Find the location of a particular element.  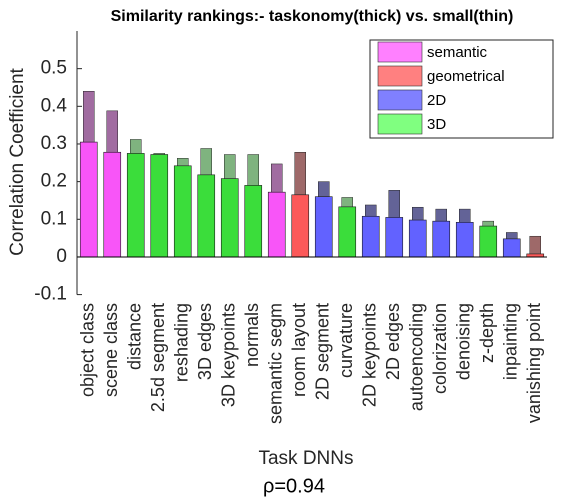

y-tick-label: 0.4 is located at coordinates (54, 105).